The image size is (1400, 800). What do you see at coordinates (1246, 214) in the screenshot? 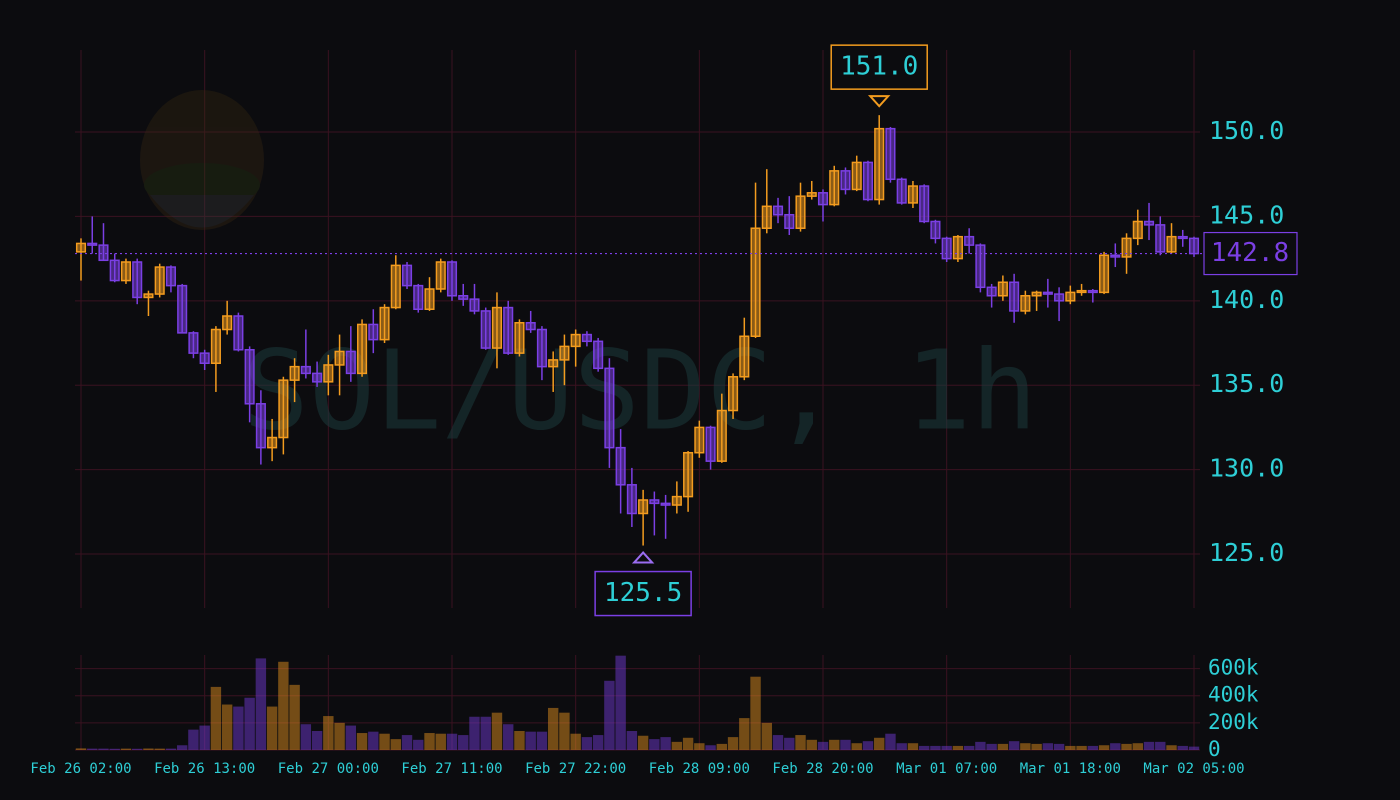
I see `y-tick-label: 145.0` at bounding box center [1246, 214].